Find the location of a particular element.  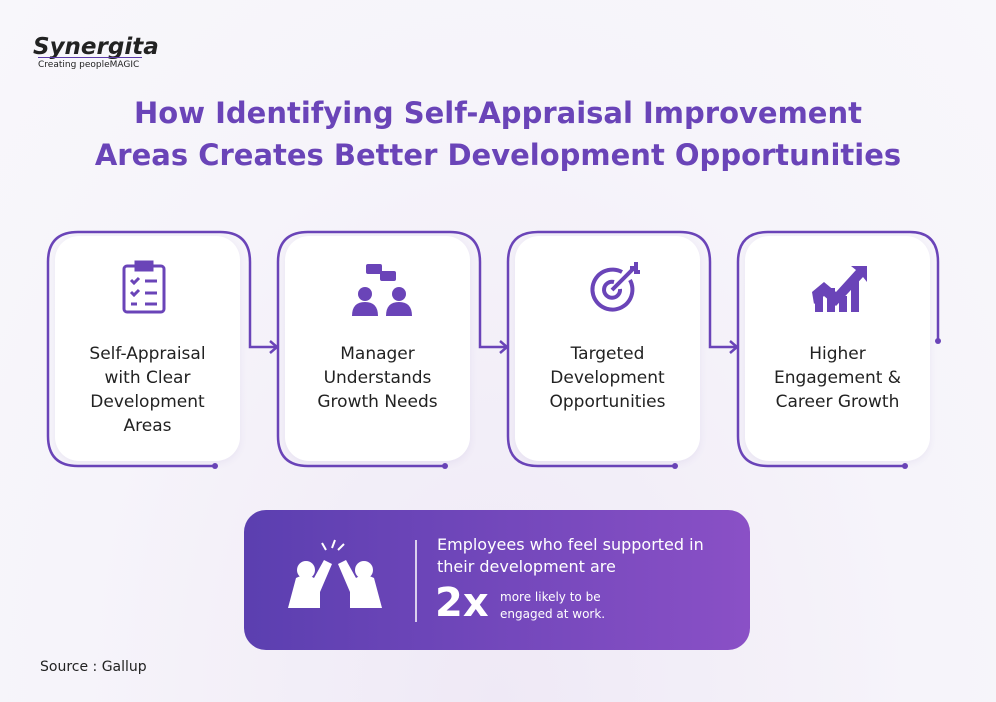

logo-tagline: Creating peopleMAGIC is located at coordinates (89, 65).